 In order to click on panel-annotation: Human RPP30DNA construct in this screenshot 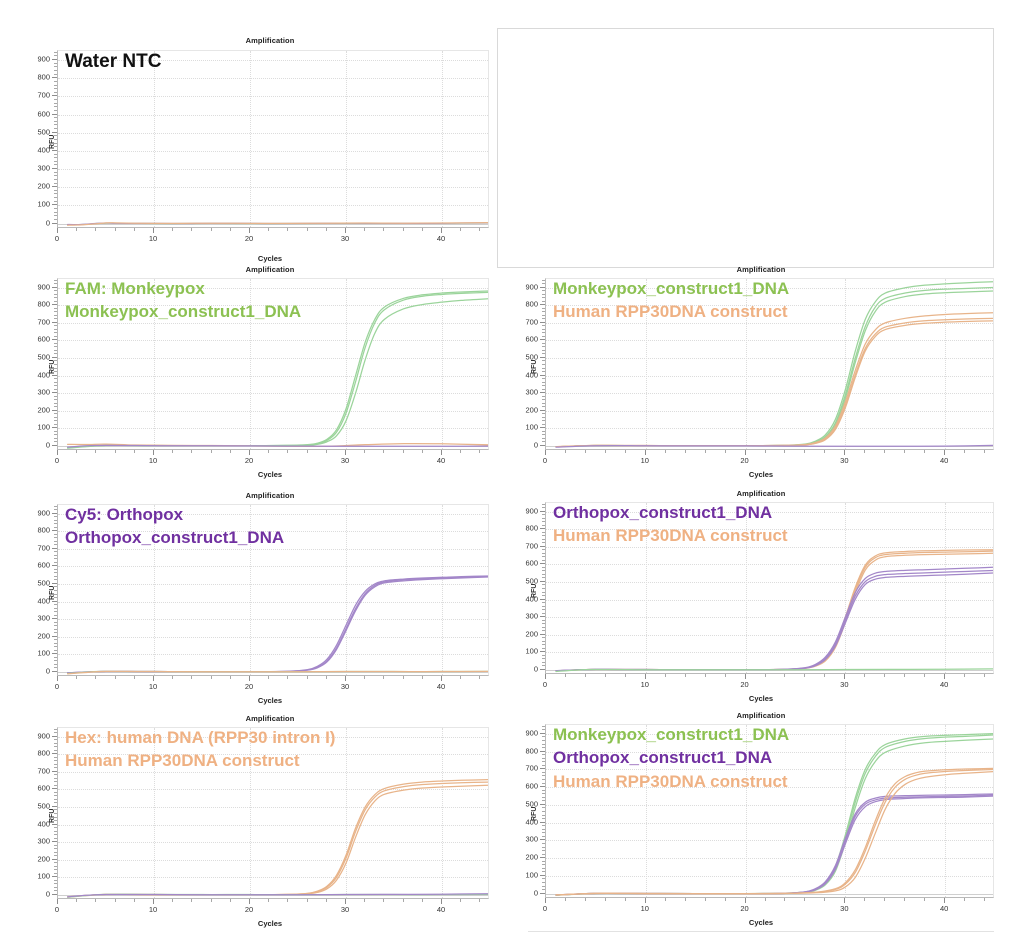, I will do `click(670, 312)`.